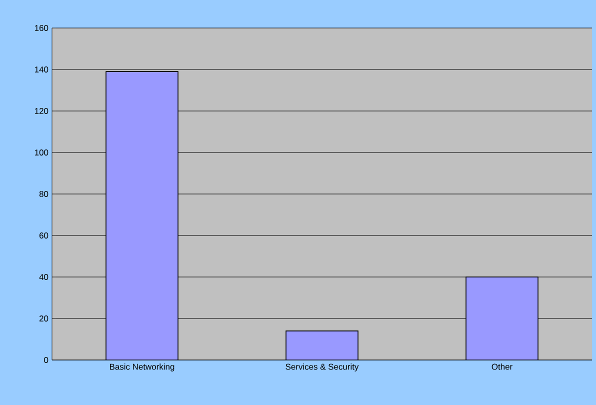  I want to click on y-tick-label: 100, so click(41, 153).